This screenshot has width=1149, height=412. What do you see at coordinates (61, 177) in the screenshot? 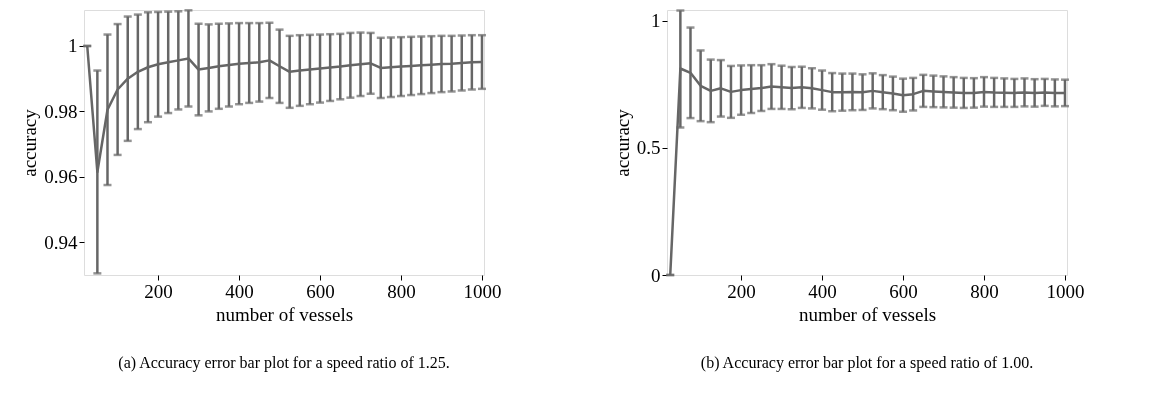
I see `y-tick-label: 0.96` at bounding box center [61, 177].